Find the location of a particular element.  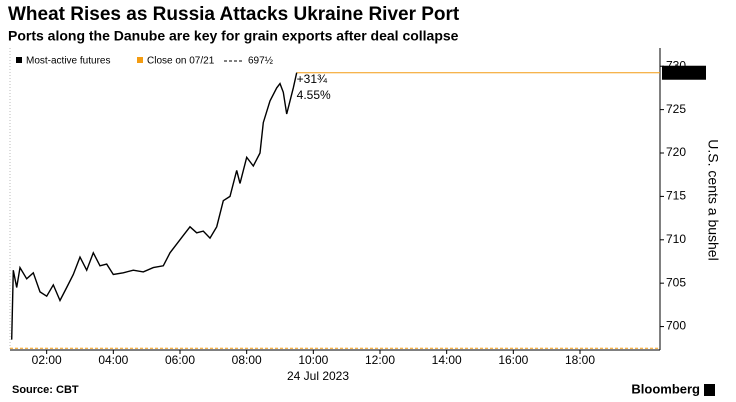

x-tick-label: 18:00 is located at coordinates (580, 360).